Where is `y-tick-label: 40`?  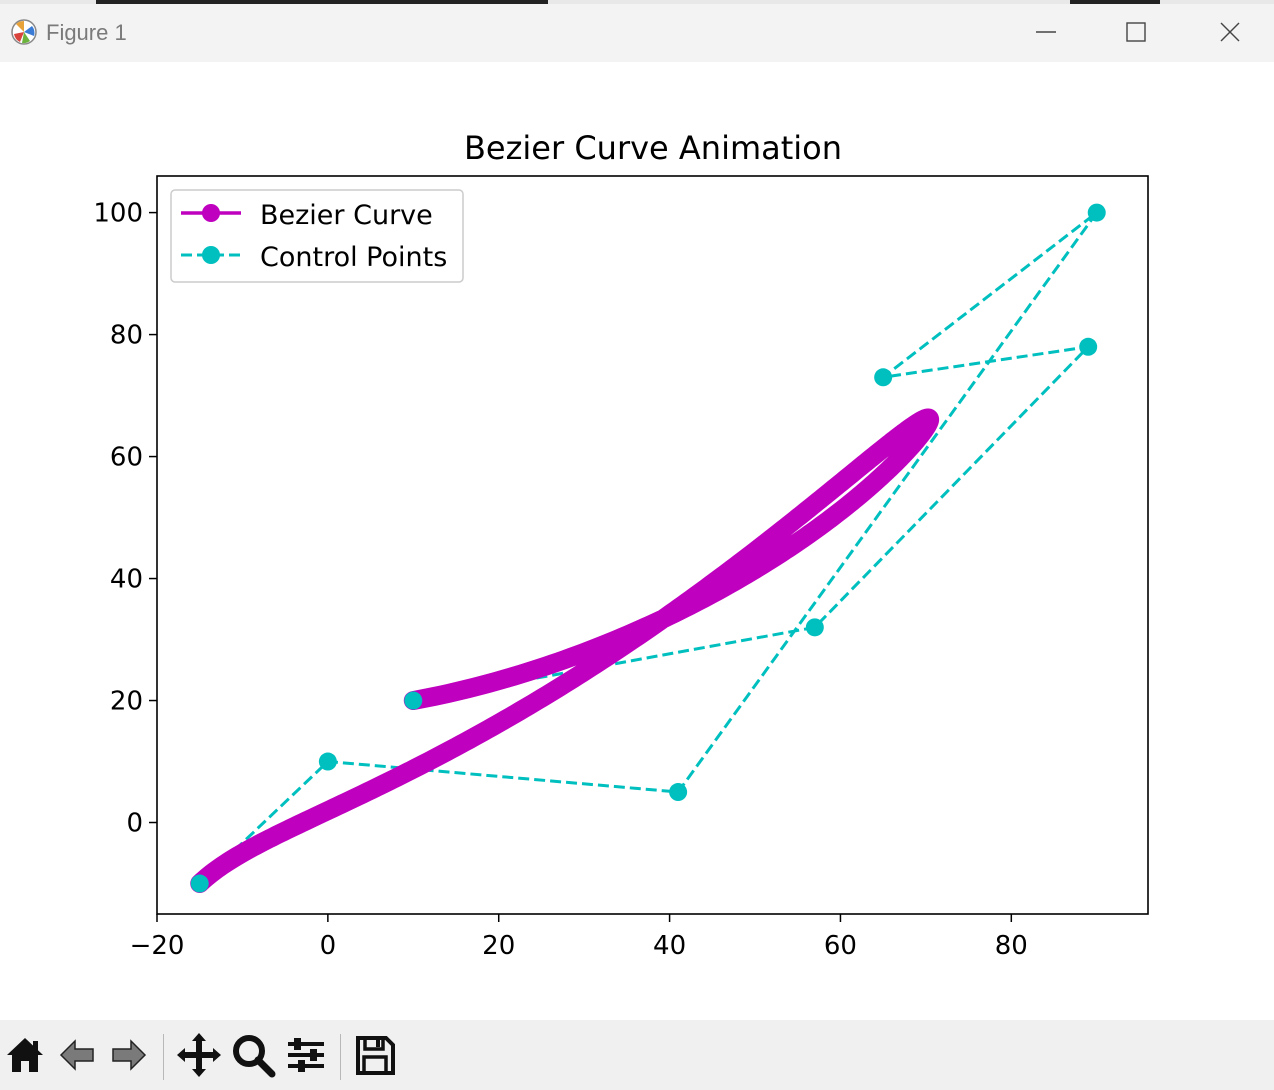 y-tick-label: 40 is located at coordinates (126, 580).